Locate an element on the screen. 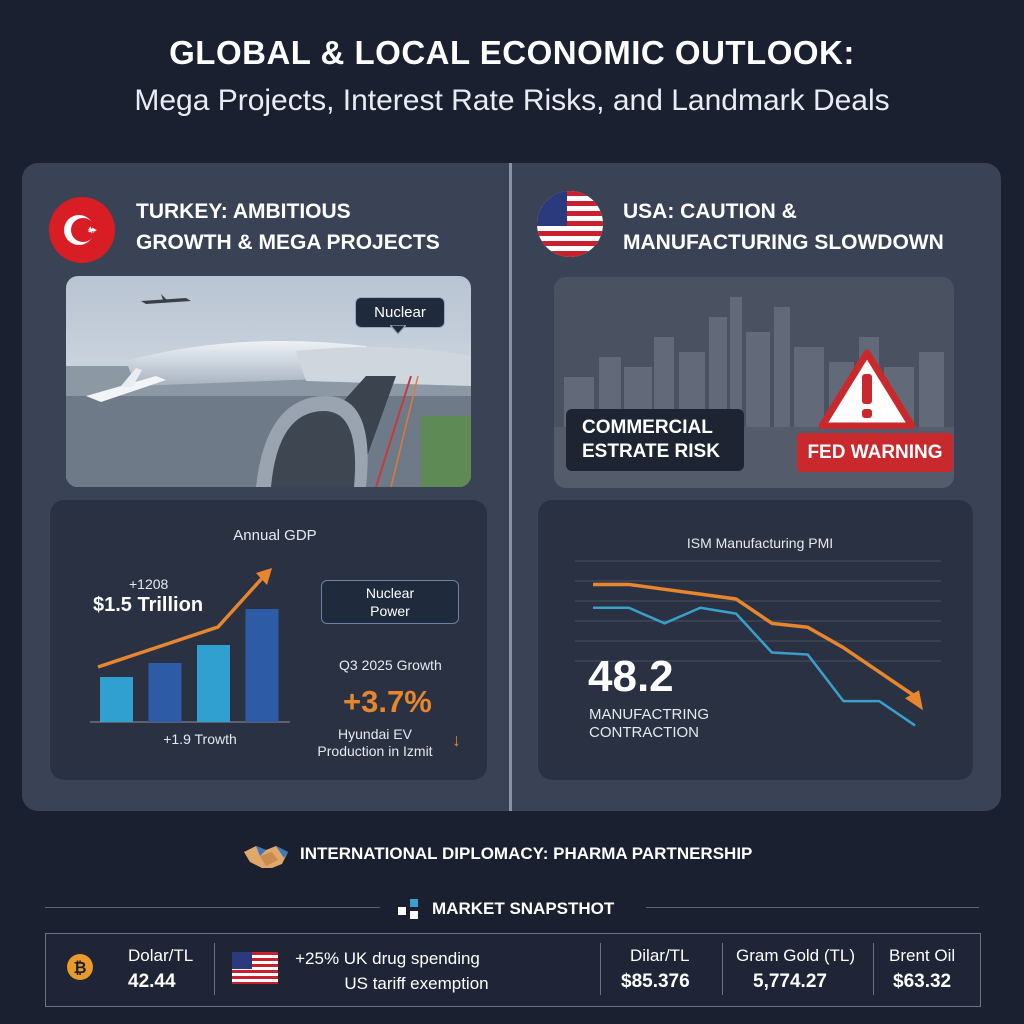 This screenshot has width=1024, height=1024. handshake-icon is located at coordinates (266, 857).